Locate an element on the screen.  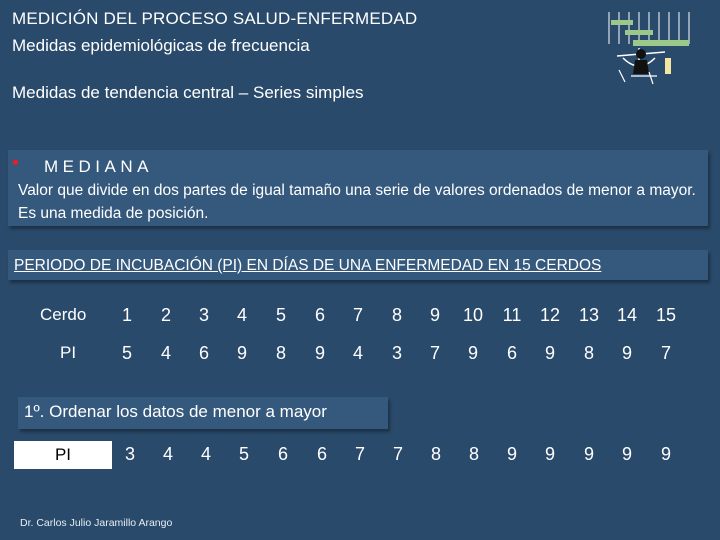
table-title-box is located at coordinates (358, 265).